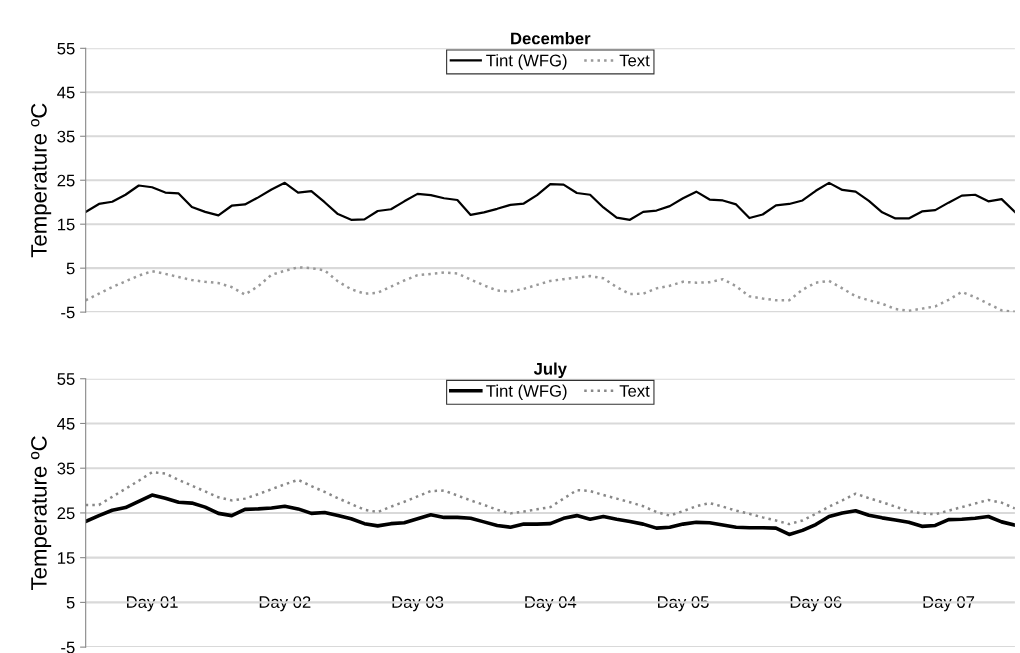  Describe the element at coordinates (551, 38) in the screenshot. I see `chart-title: December` at that location.